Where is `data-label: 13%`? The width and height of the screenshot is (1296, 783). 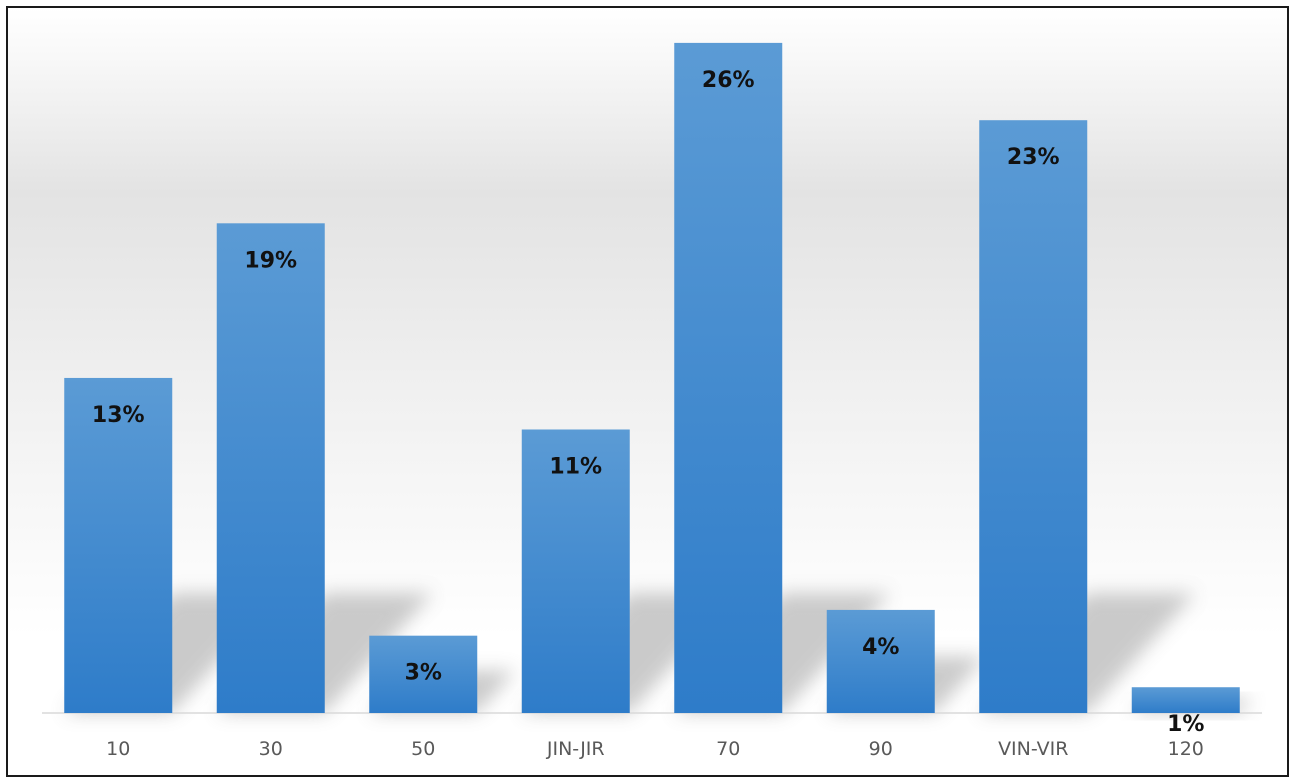
data-label: 13% is located at coordinates (118, 415).